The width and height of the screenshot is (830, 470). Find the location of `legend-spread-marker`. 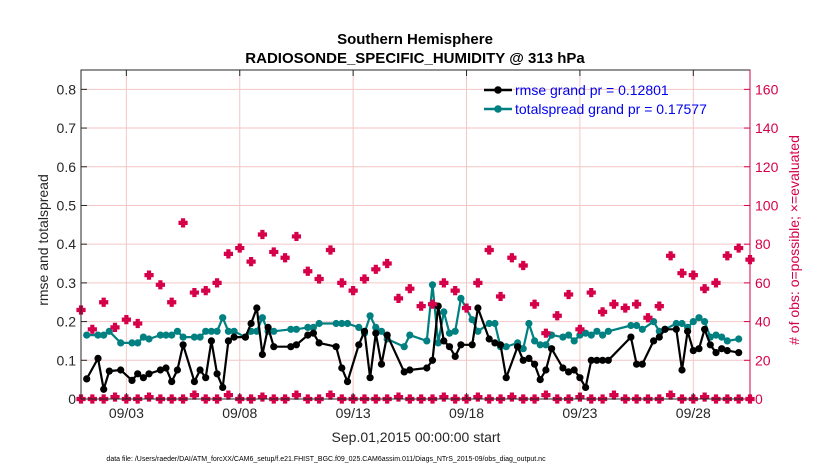

legend-spread-marker is located at coordinates (498, 109).